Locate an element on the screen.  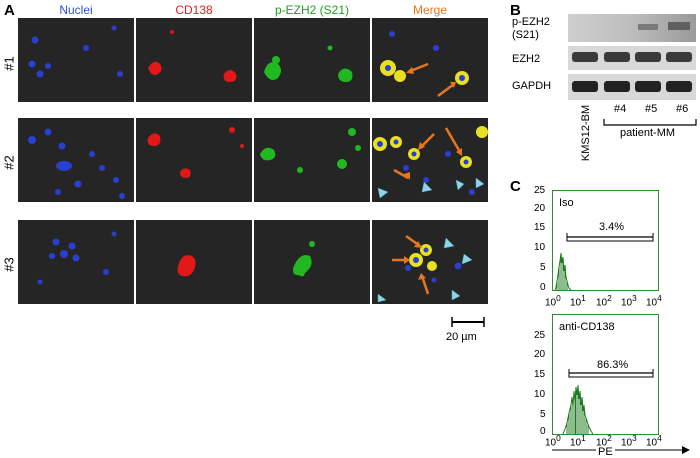
lane-label-5: #5 is located at coordinates (651, 109).